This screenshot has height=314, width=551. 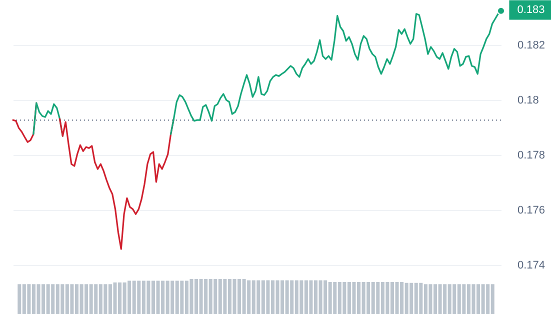 What do you see at coordinates (528, 100) in the screenshot?
I see `y-tick-label: 0.18` at bounding box center [528, 100].